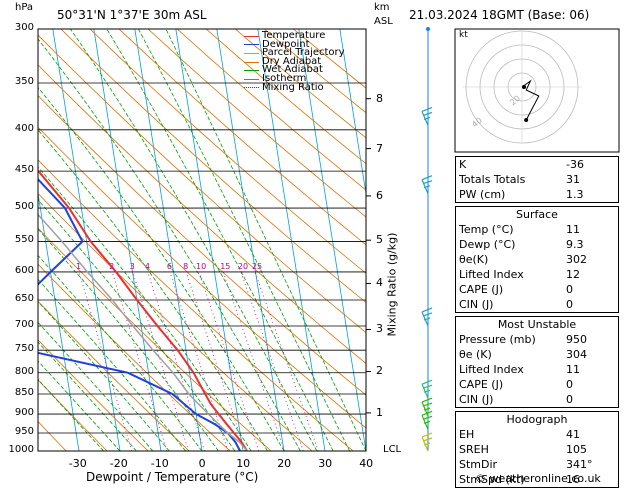 Image resolution: width=629 pixels, height=491 pixels. Describe the element at coordinates (474, 449) in the screenshot. I see `row-key: SREH` at that location.